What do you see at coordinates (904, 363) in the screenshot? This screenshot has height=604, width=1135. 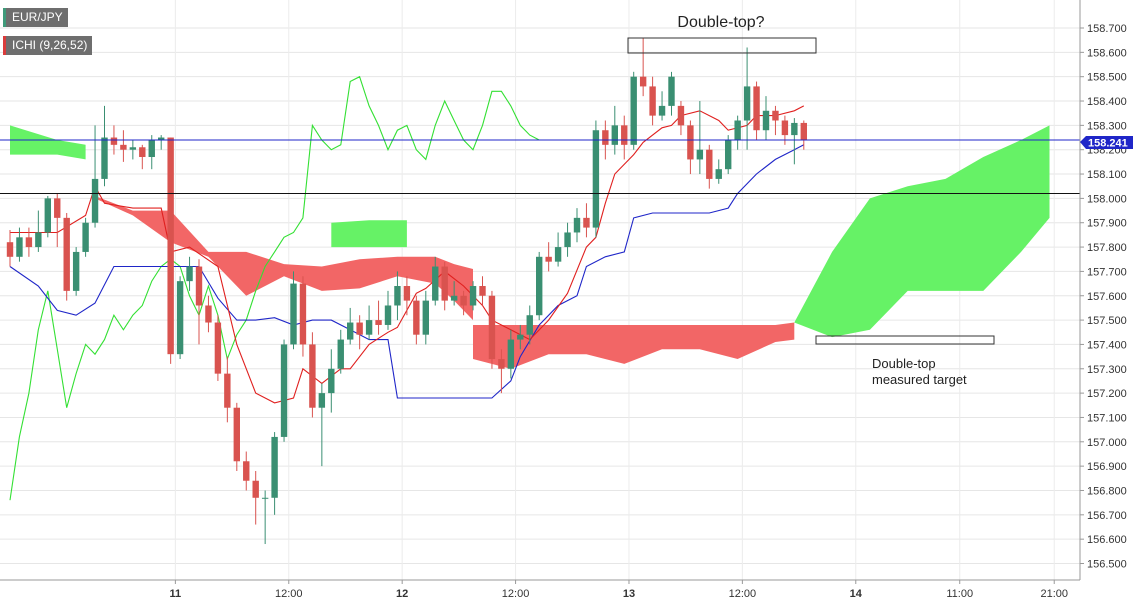 I see `measured-target-label-line1: Double-top` at bounding box center [904, 363].